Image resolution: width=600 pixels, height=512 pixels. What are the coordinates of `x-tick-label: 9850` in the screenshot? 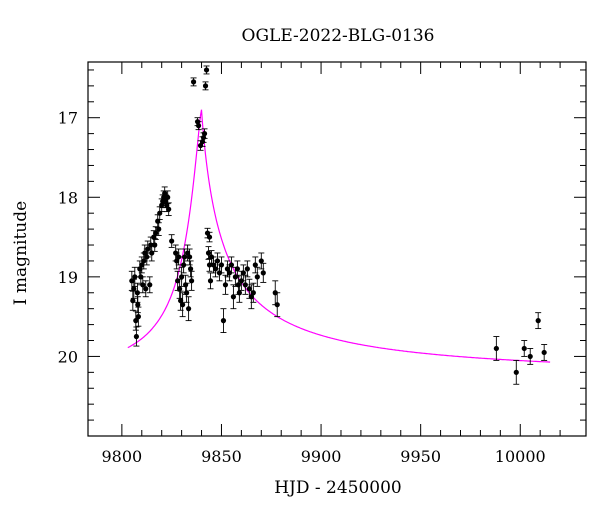 It's located at (221, 456).